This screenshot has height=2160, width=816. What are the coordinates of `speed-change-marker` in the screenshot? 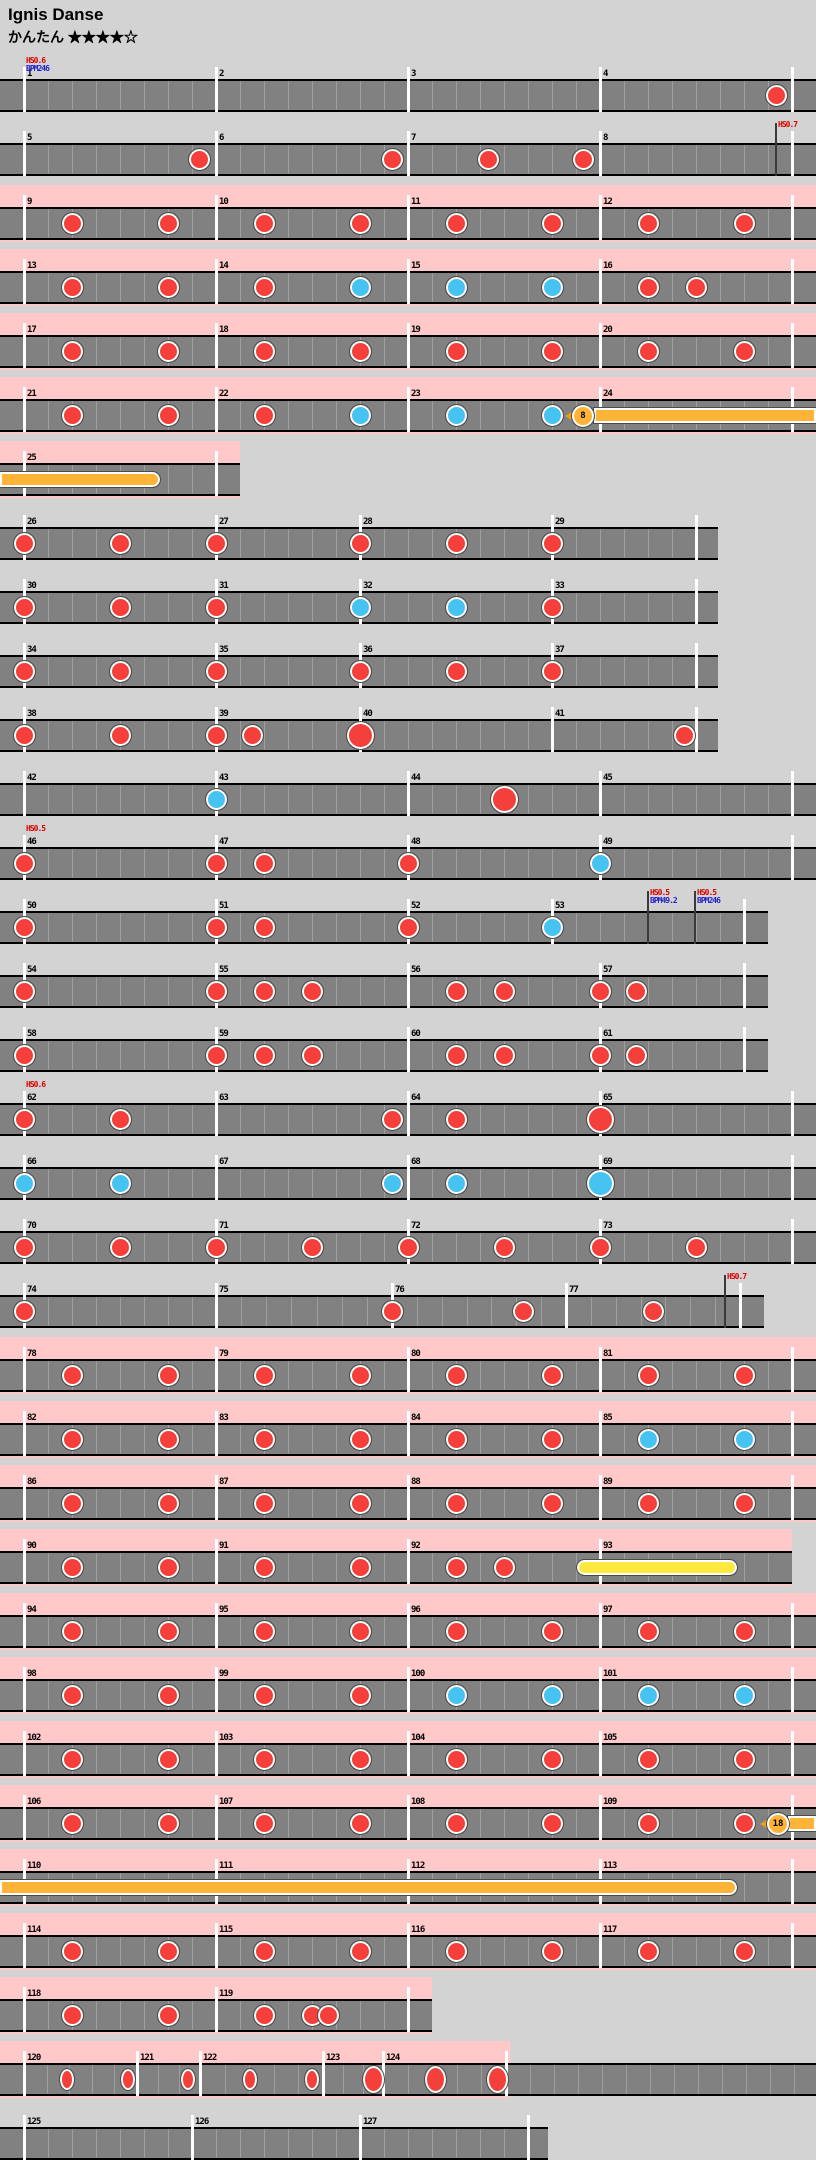 It's located at (695, 917).